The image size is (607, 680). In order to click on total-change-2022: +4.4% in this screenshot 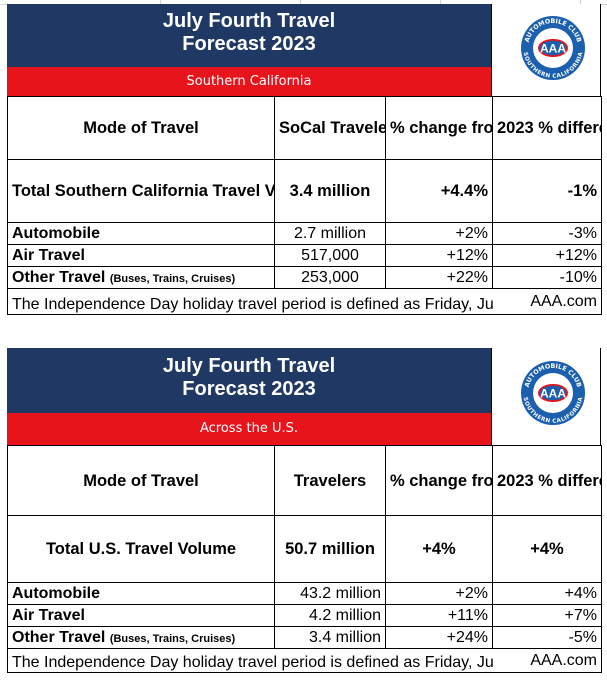, I will do `click(439, 191)`.